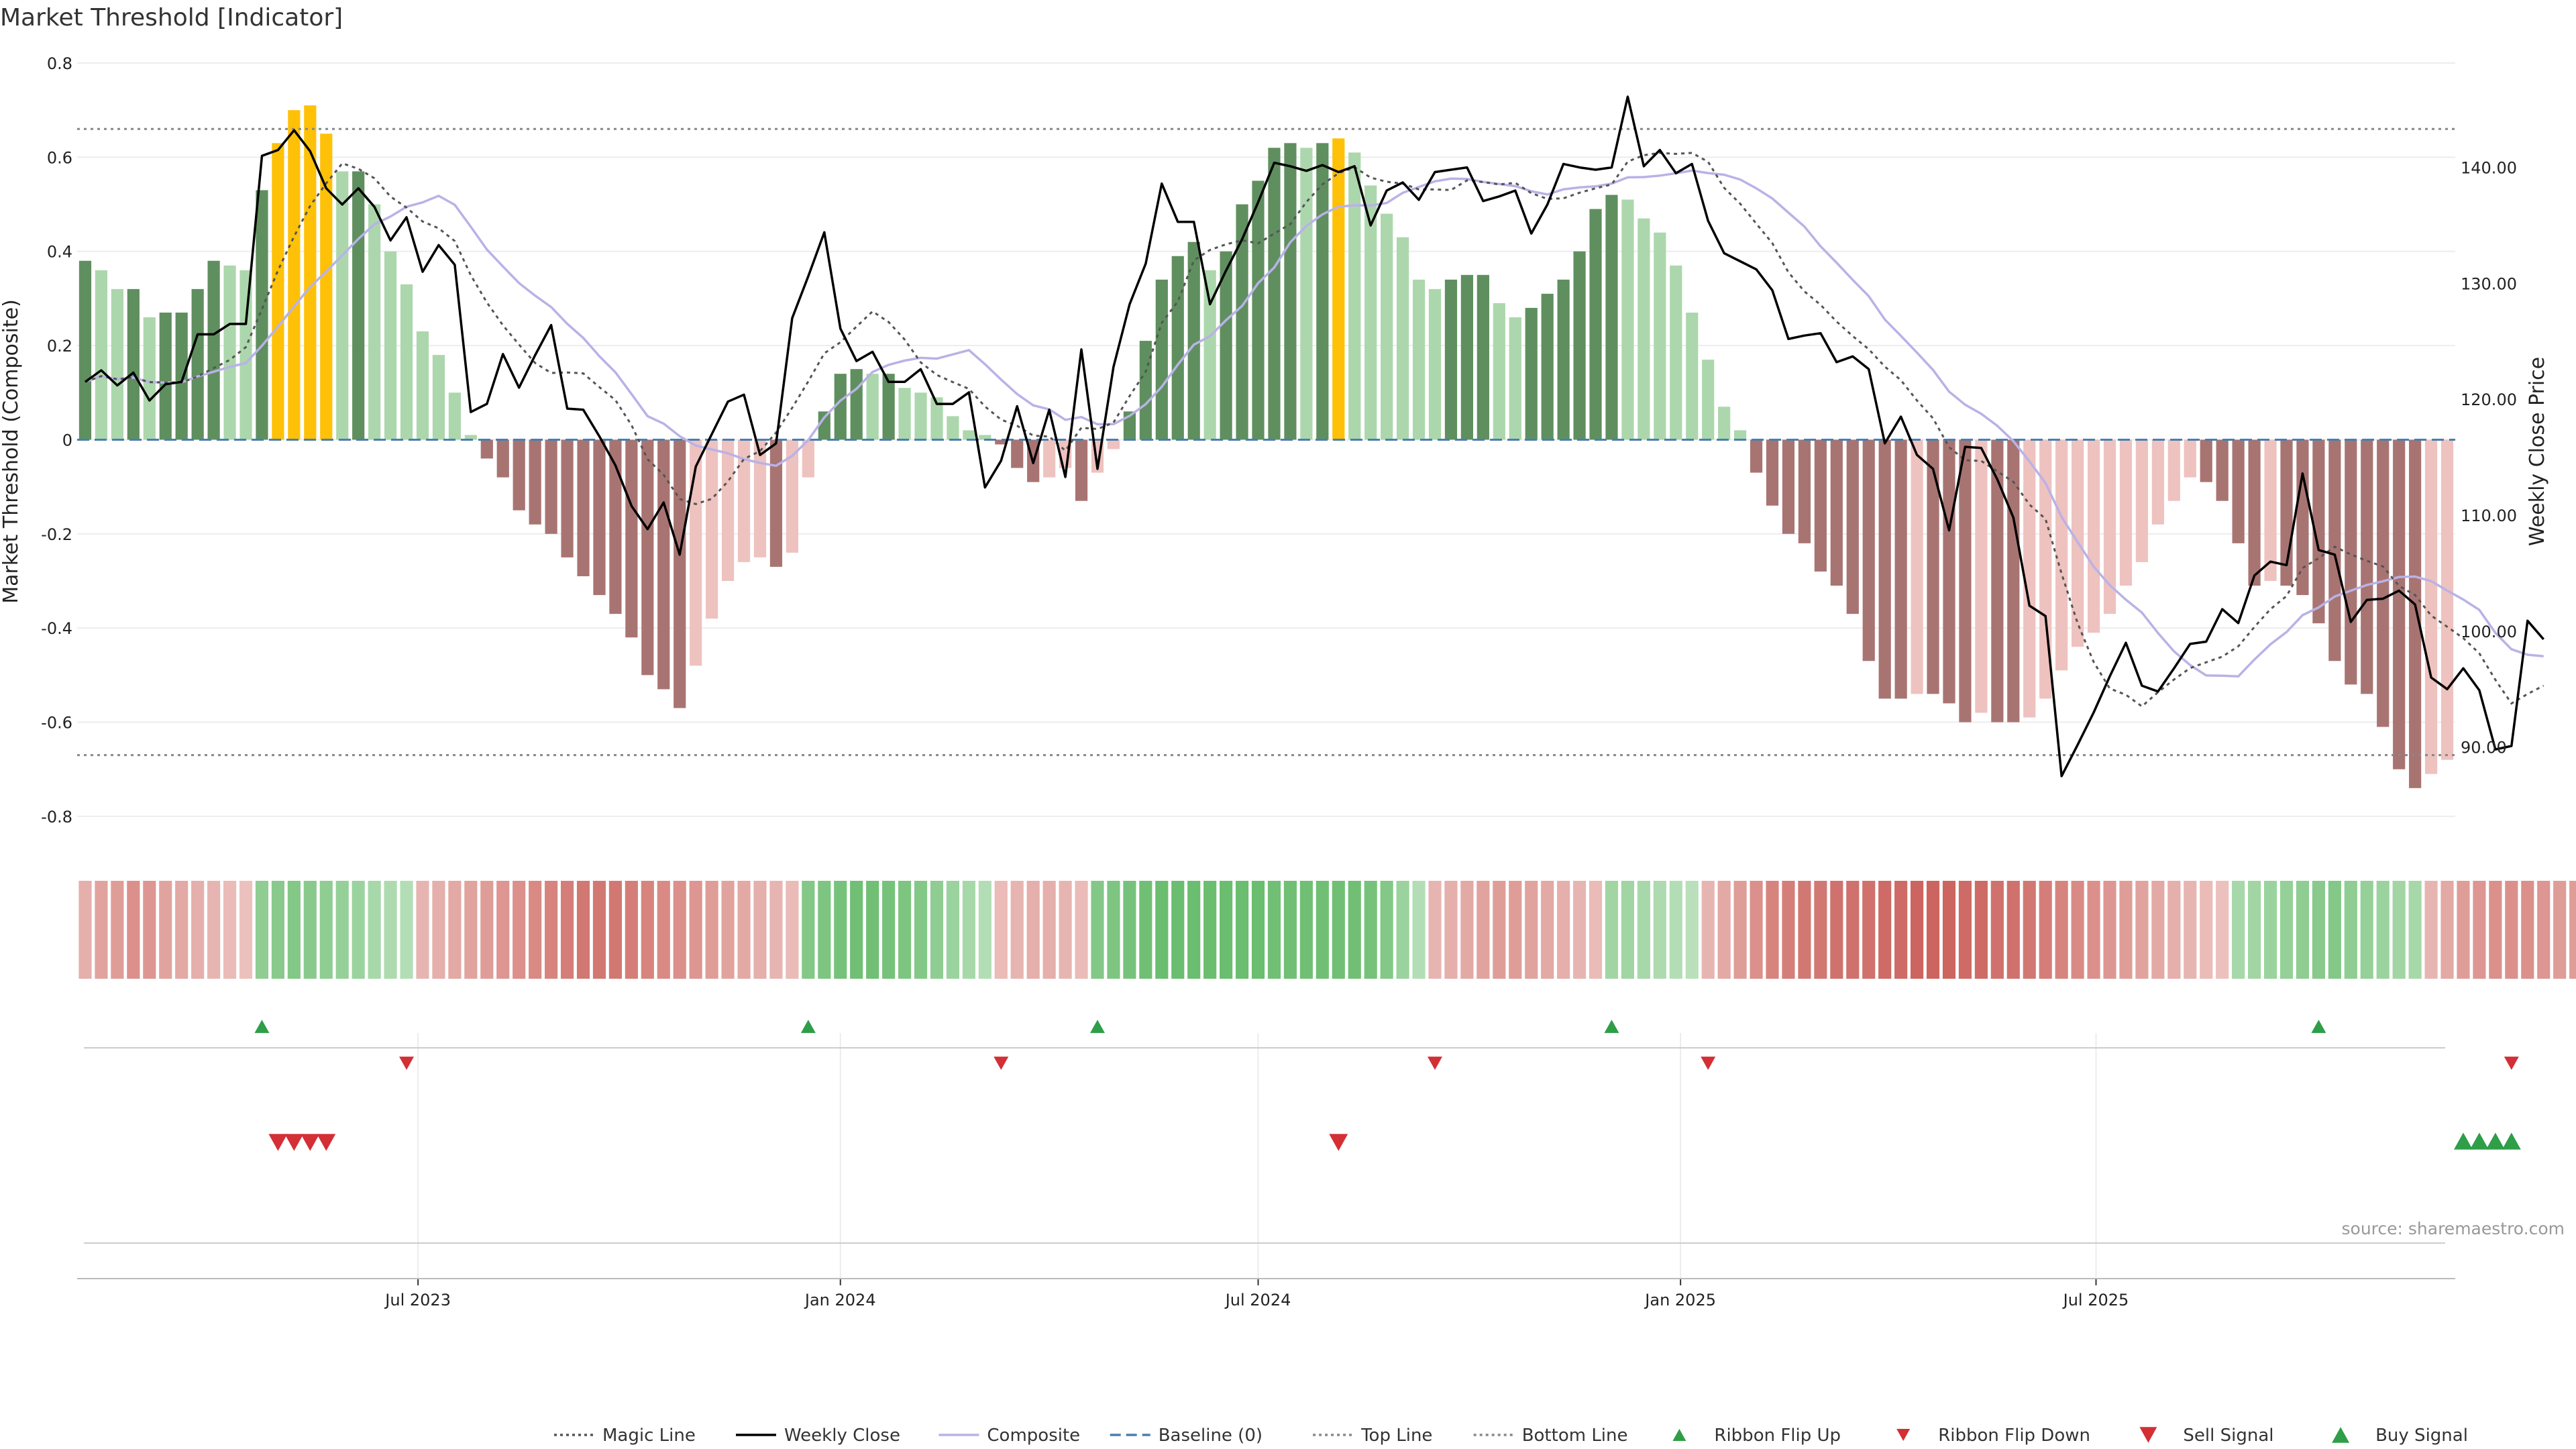 Image resolution: width=2576 pixels, height=1449 pixels. Describe the element at coordinates (1327, 930) in the screenshot. I see `ribbon-panel` at that location.